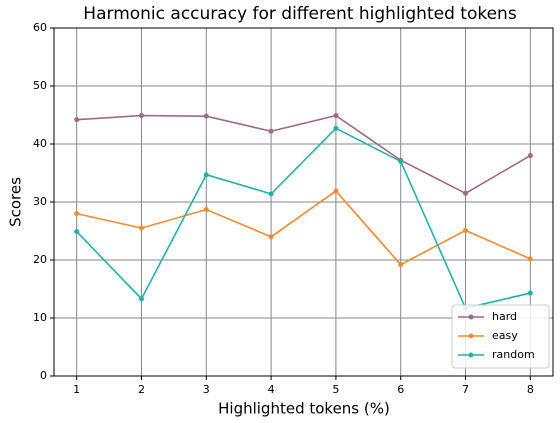 Image resolution: width=560 pixels, height=423 pixels. Describe the element at coordinates (303, 227) in the screenshot. I see `line` at that location.